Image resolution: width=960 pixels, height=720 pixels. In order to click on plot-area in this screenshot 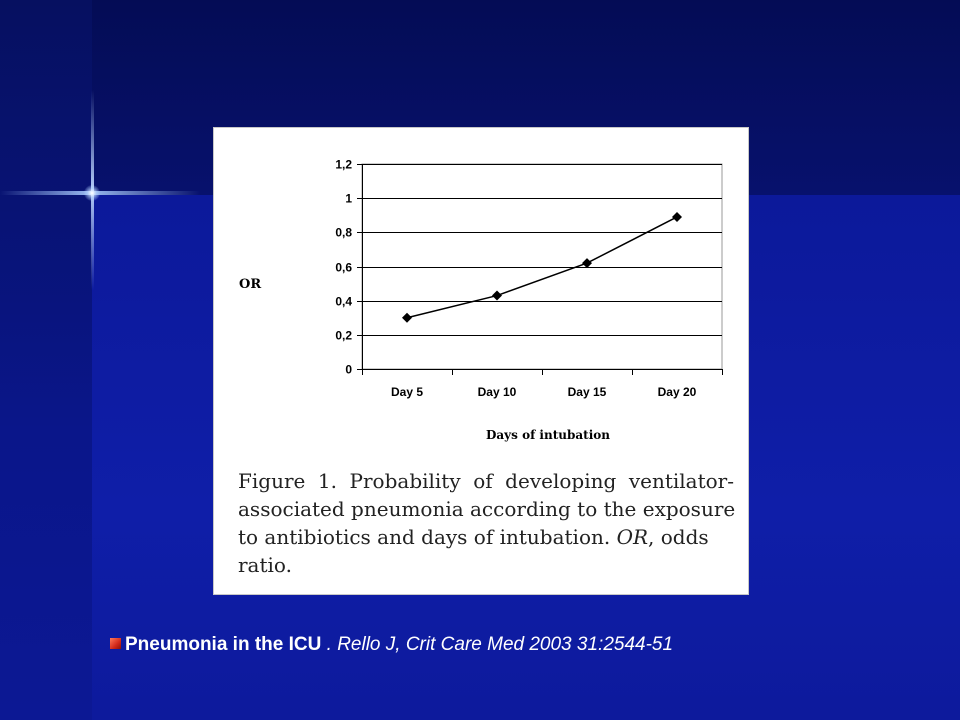, I will do `click(542, 266)`.